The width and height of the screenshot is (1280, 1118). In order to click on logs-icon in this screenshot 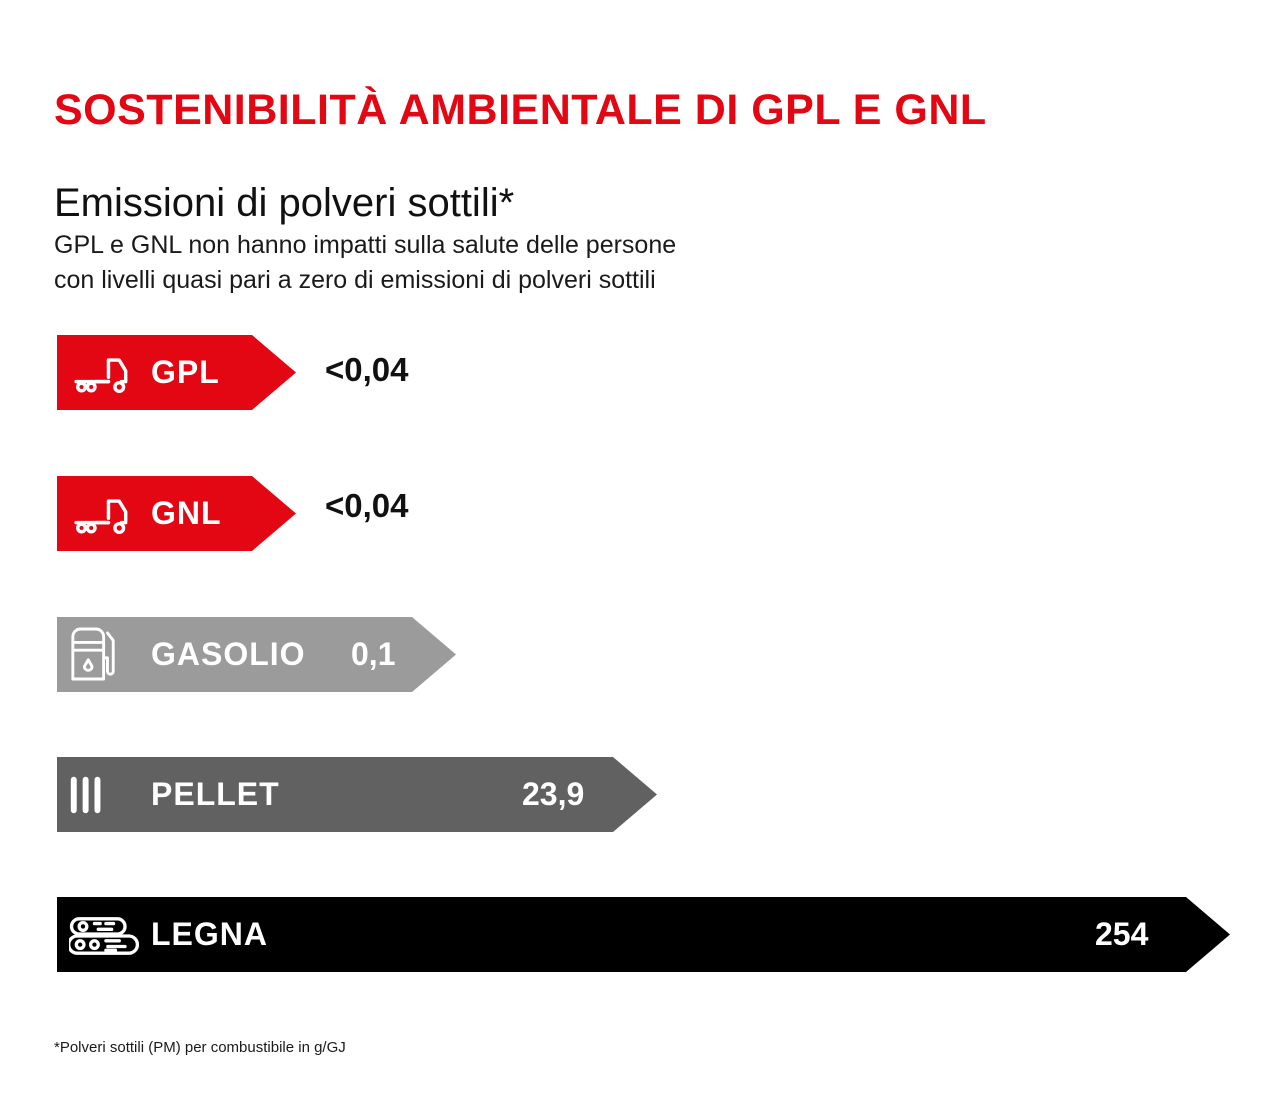, I will do `click(104, 936)`.